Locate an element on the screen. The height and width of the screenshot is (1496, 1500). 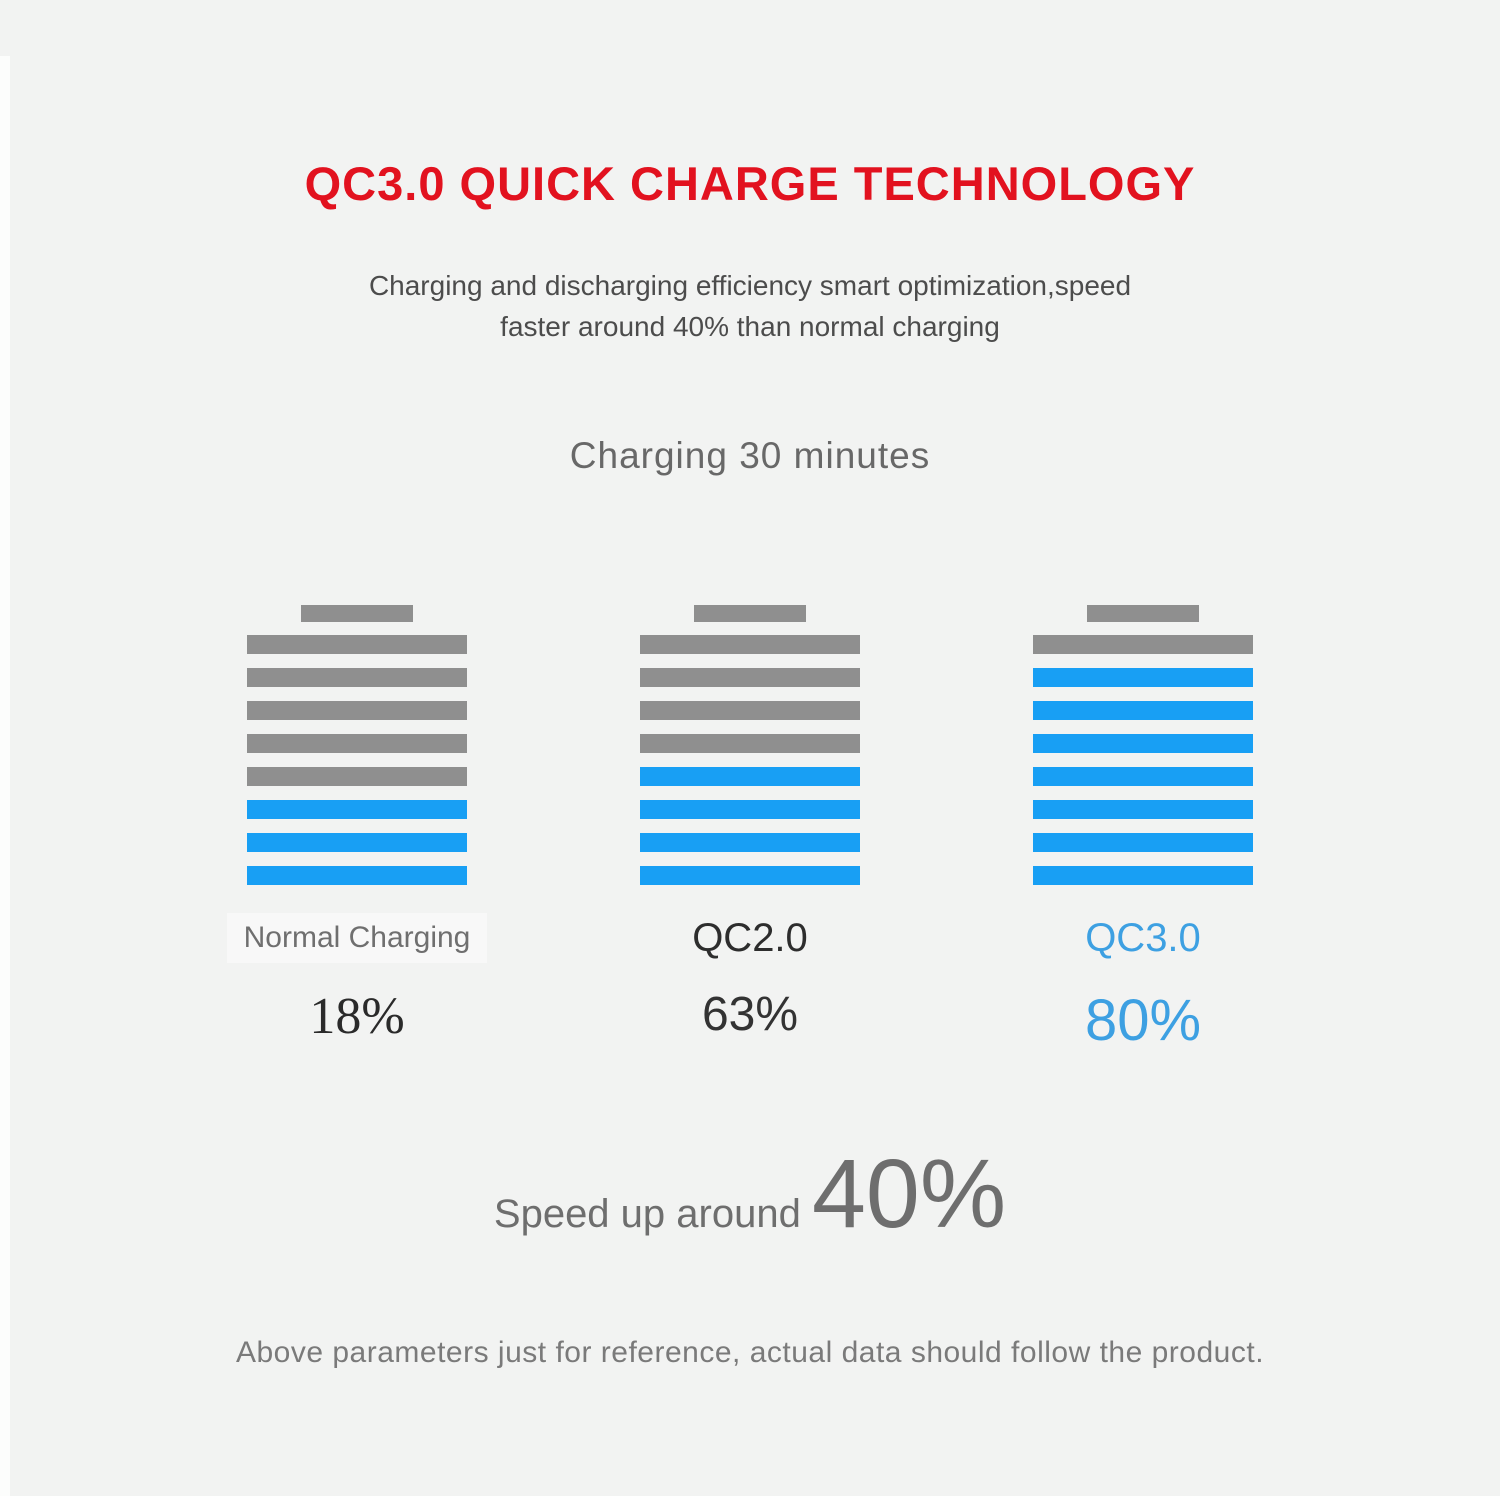
speedup-text: Speed up around 40% is located at coordinates (750, 1194).